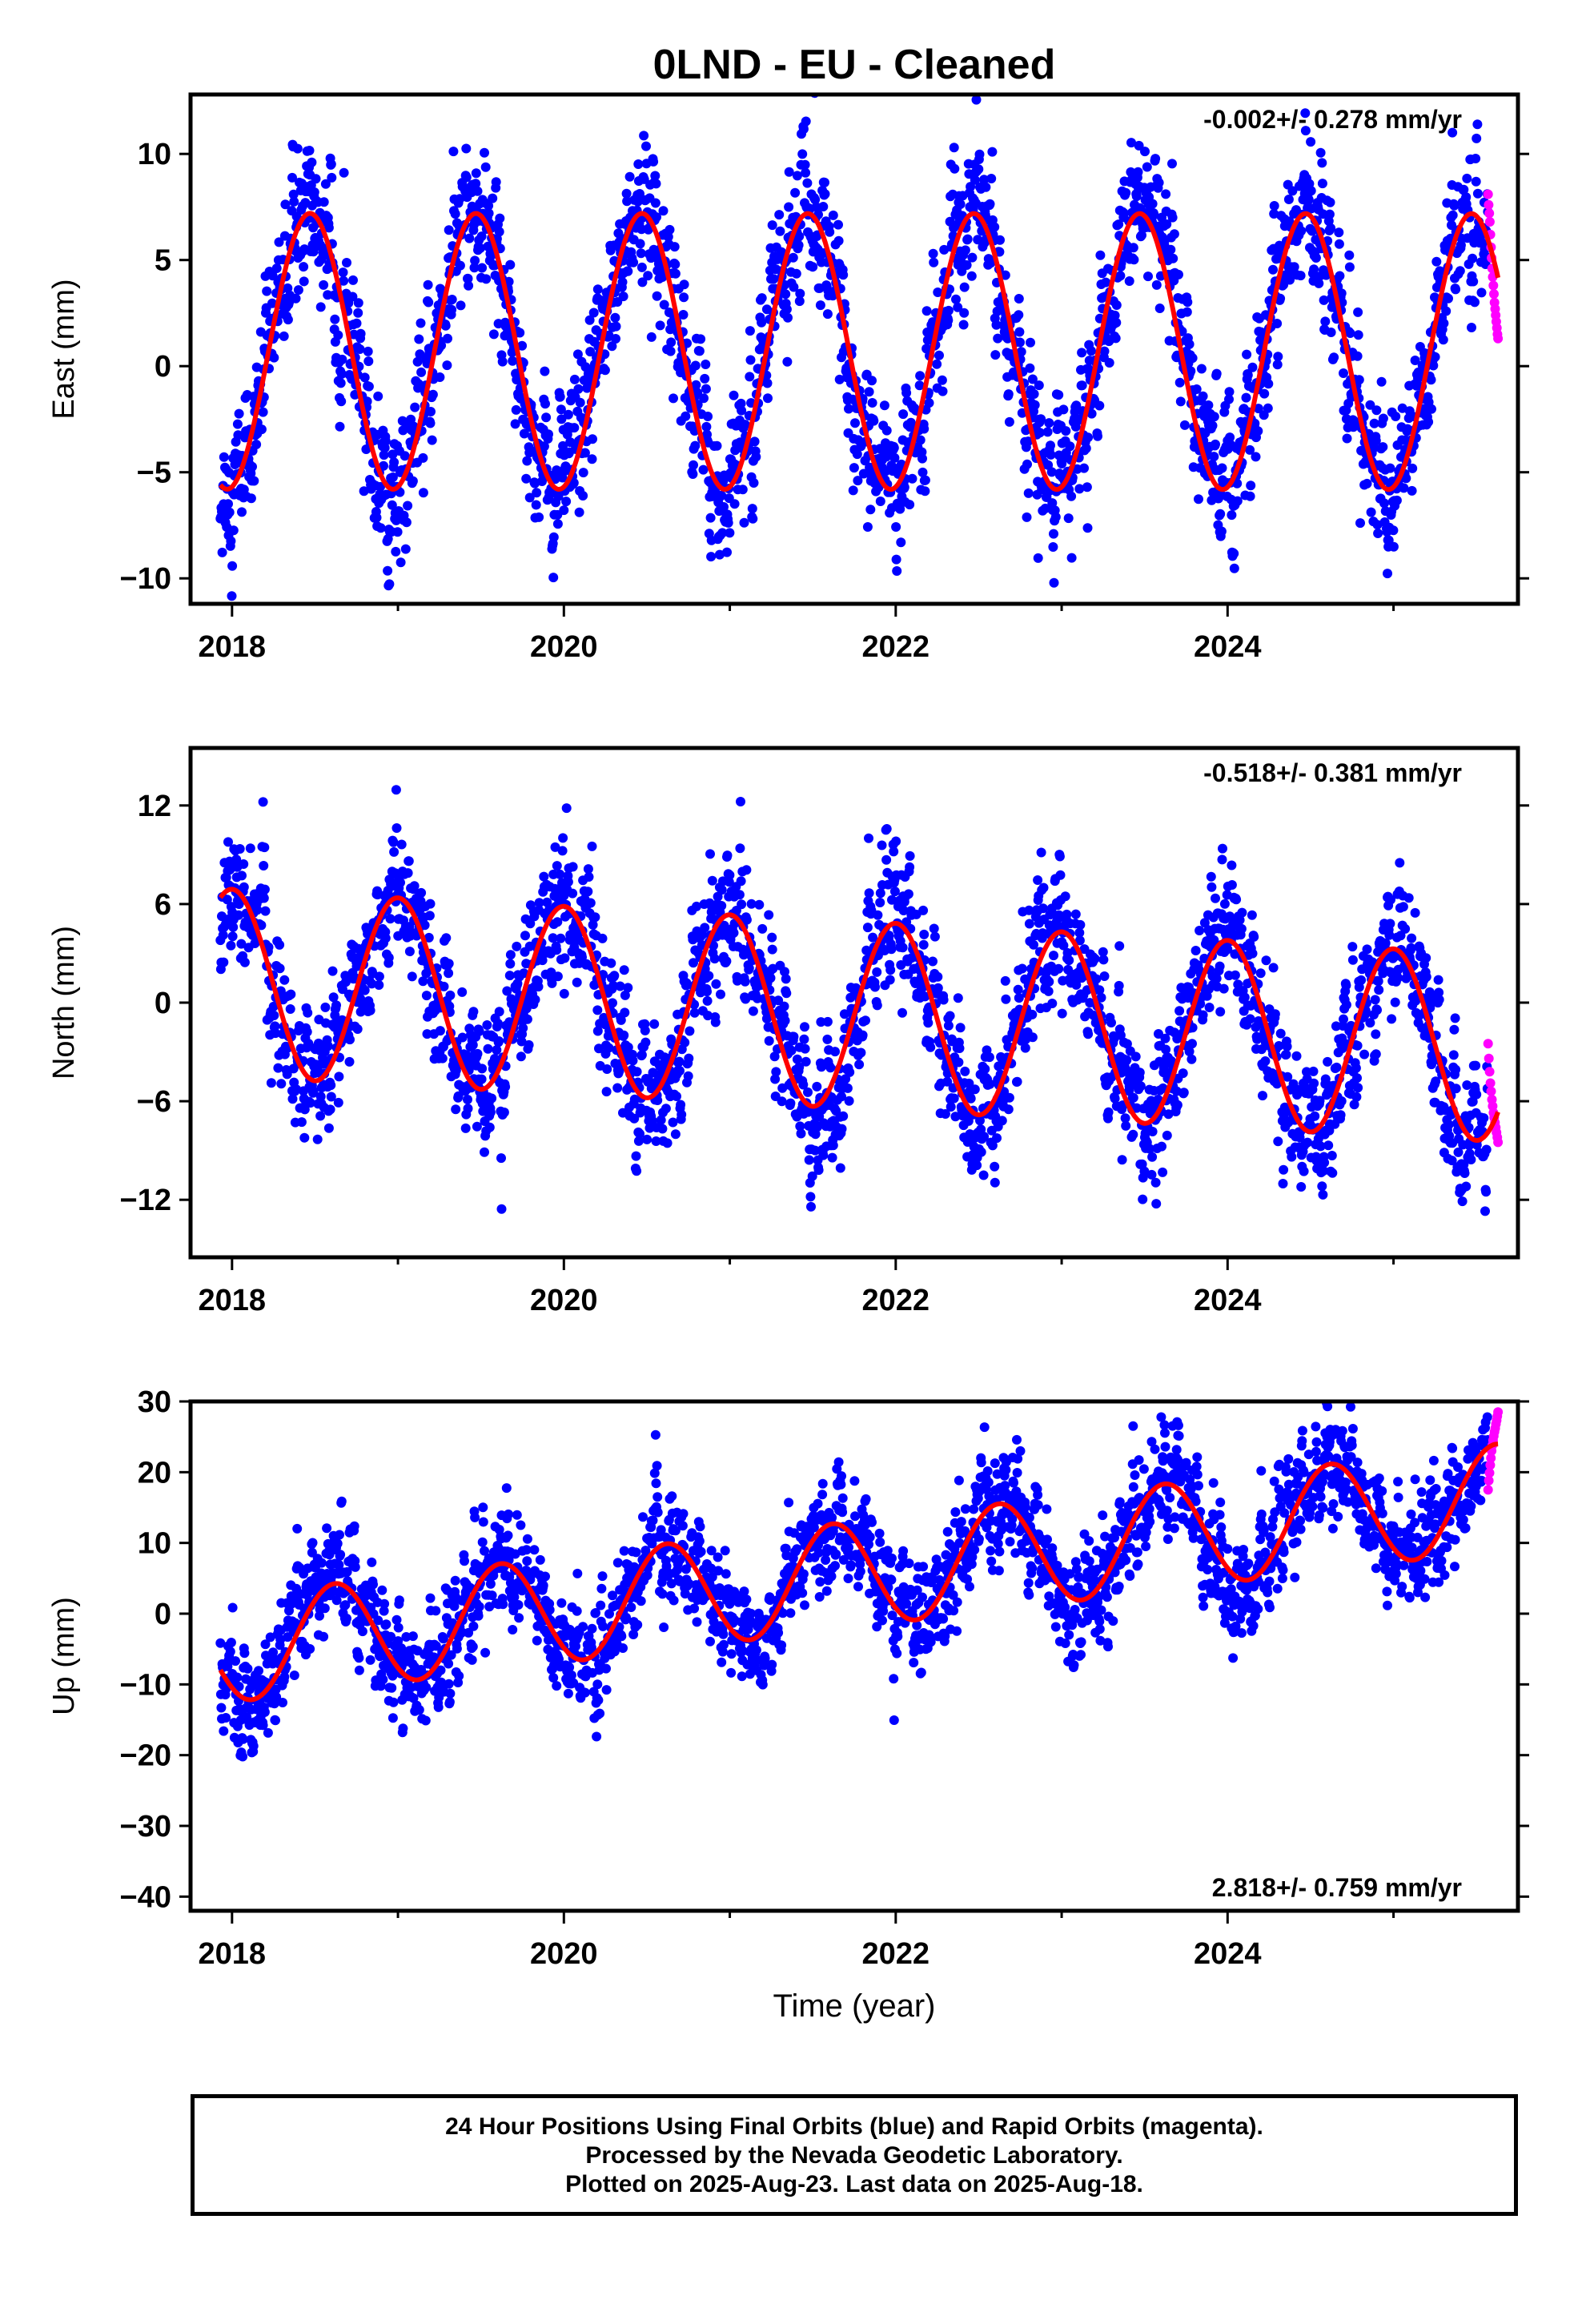 This screenshot has width=1582, height=2324. Describe the element at coordinates (854, 65) in the screenshot. I see `figure-title: 0LND - EU - Cleaned` at that location.